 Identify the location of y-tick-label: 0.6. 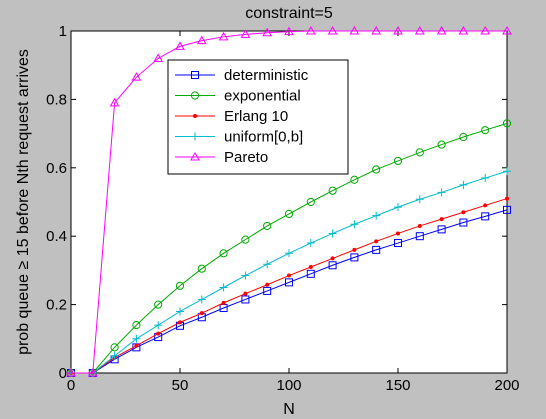
(56, 168).